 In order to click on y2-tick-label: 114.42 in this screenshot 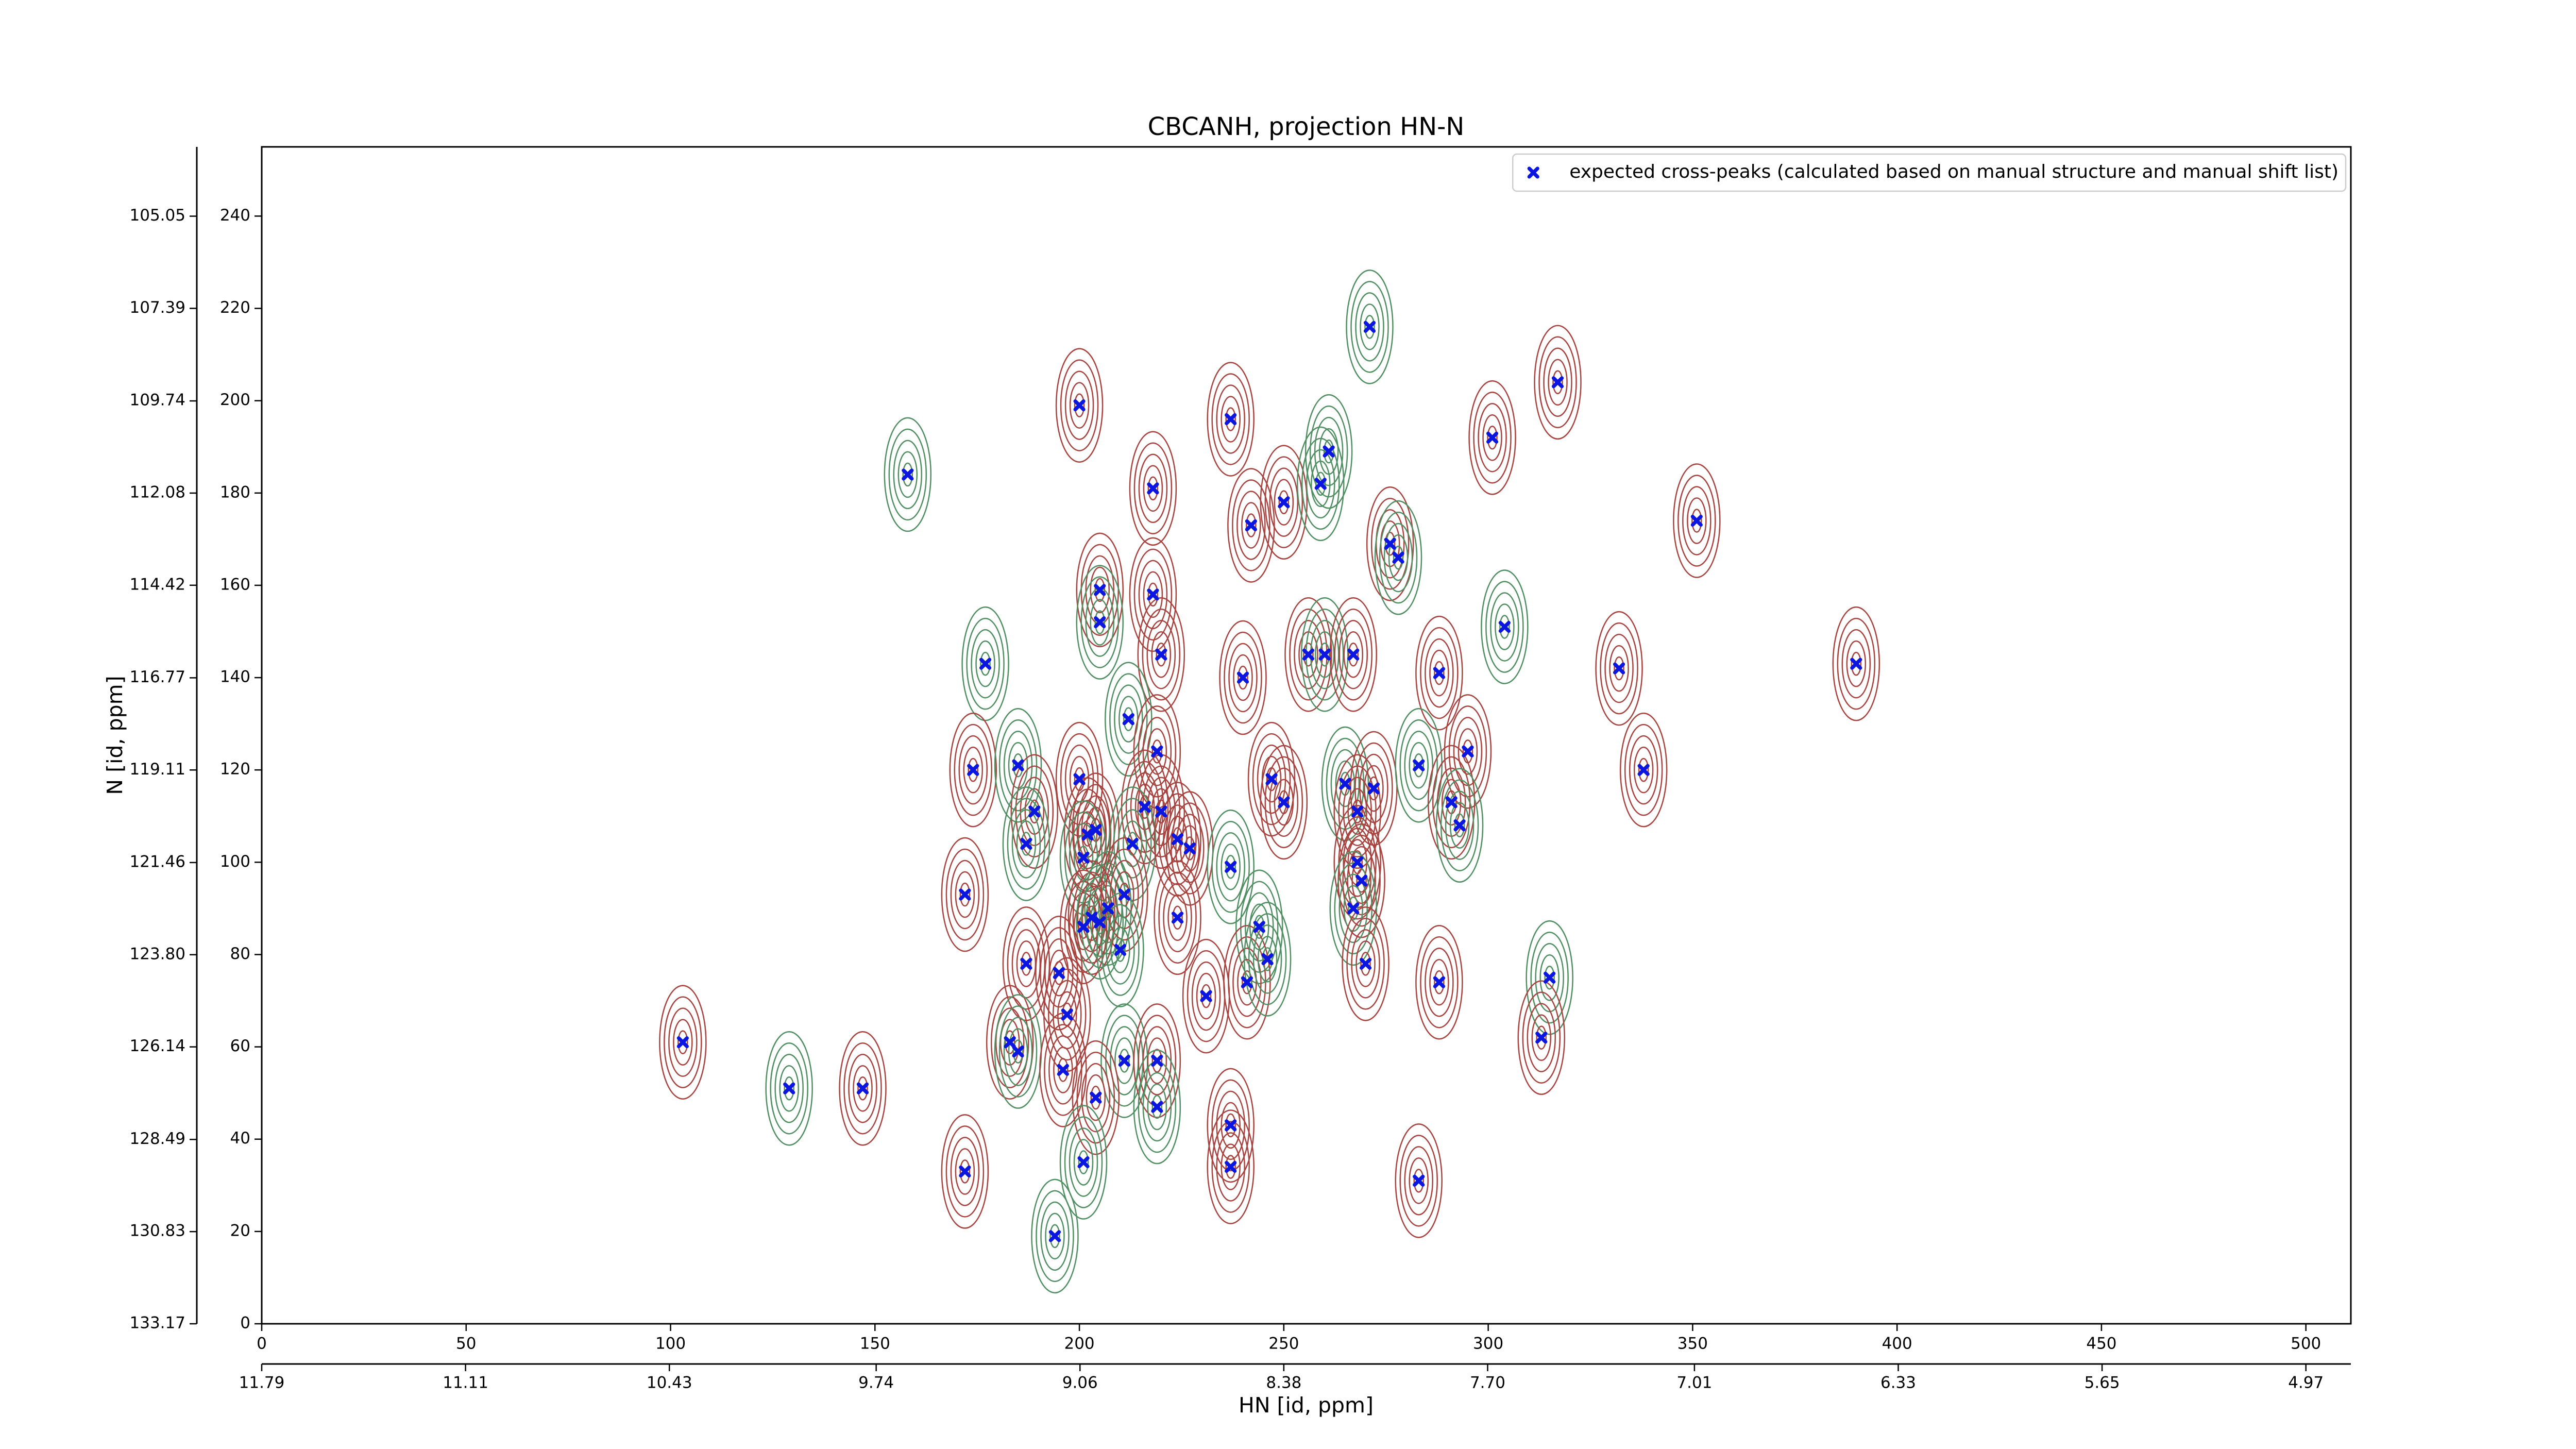, I will do `click(157, 584)`.